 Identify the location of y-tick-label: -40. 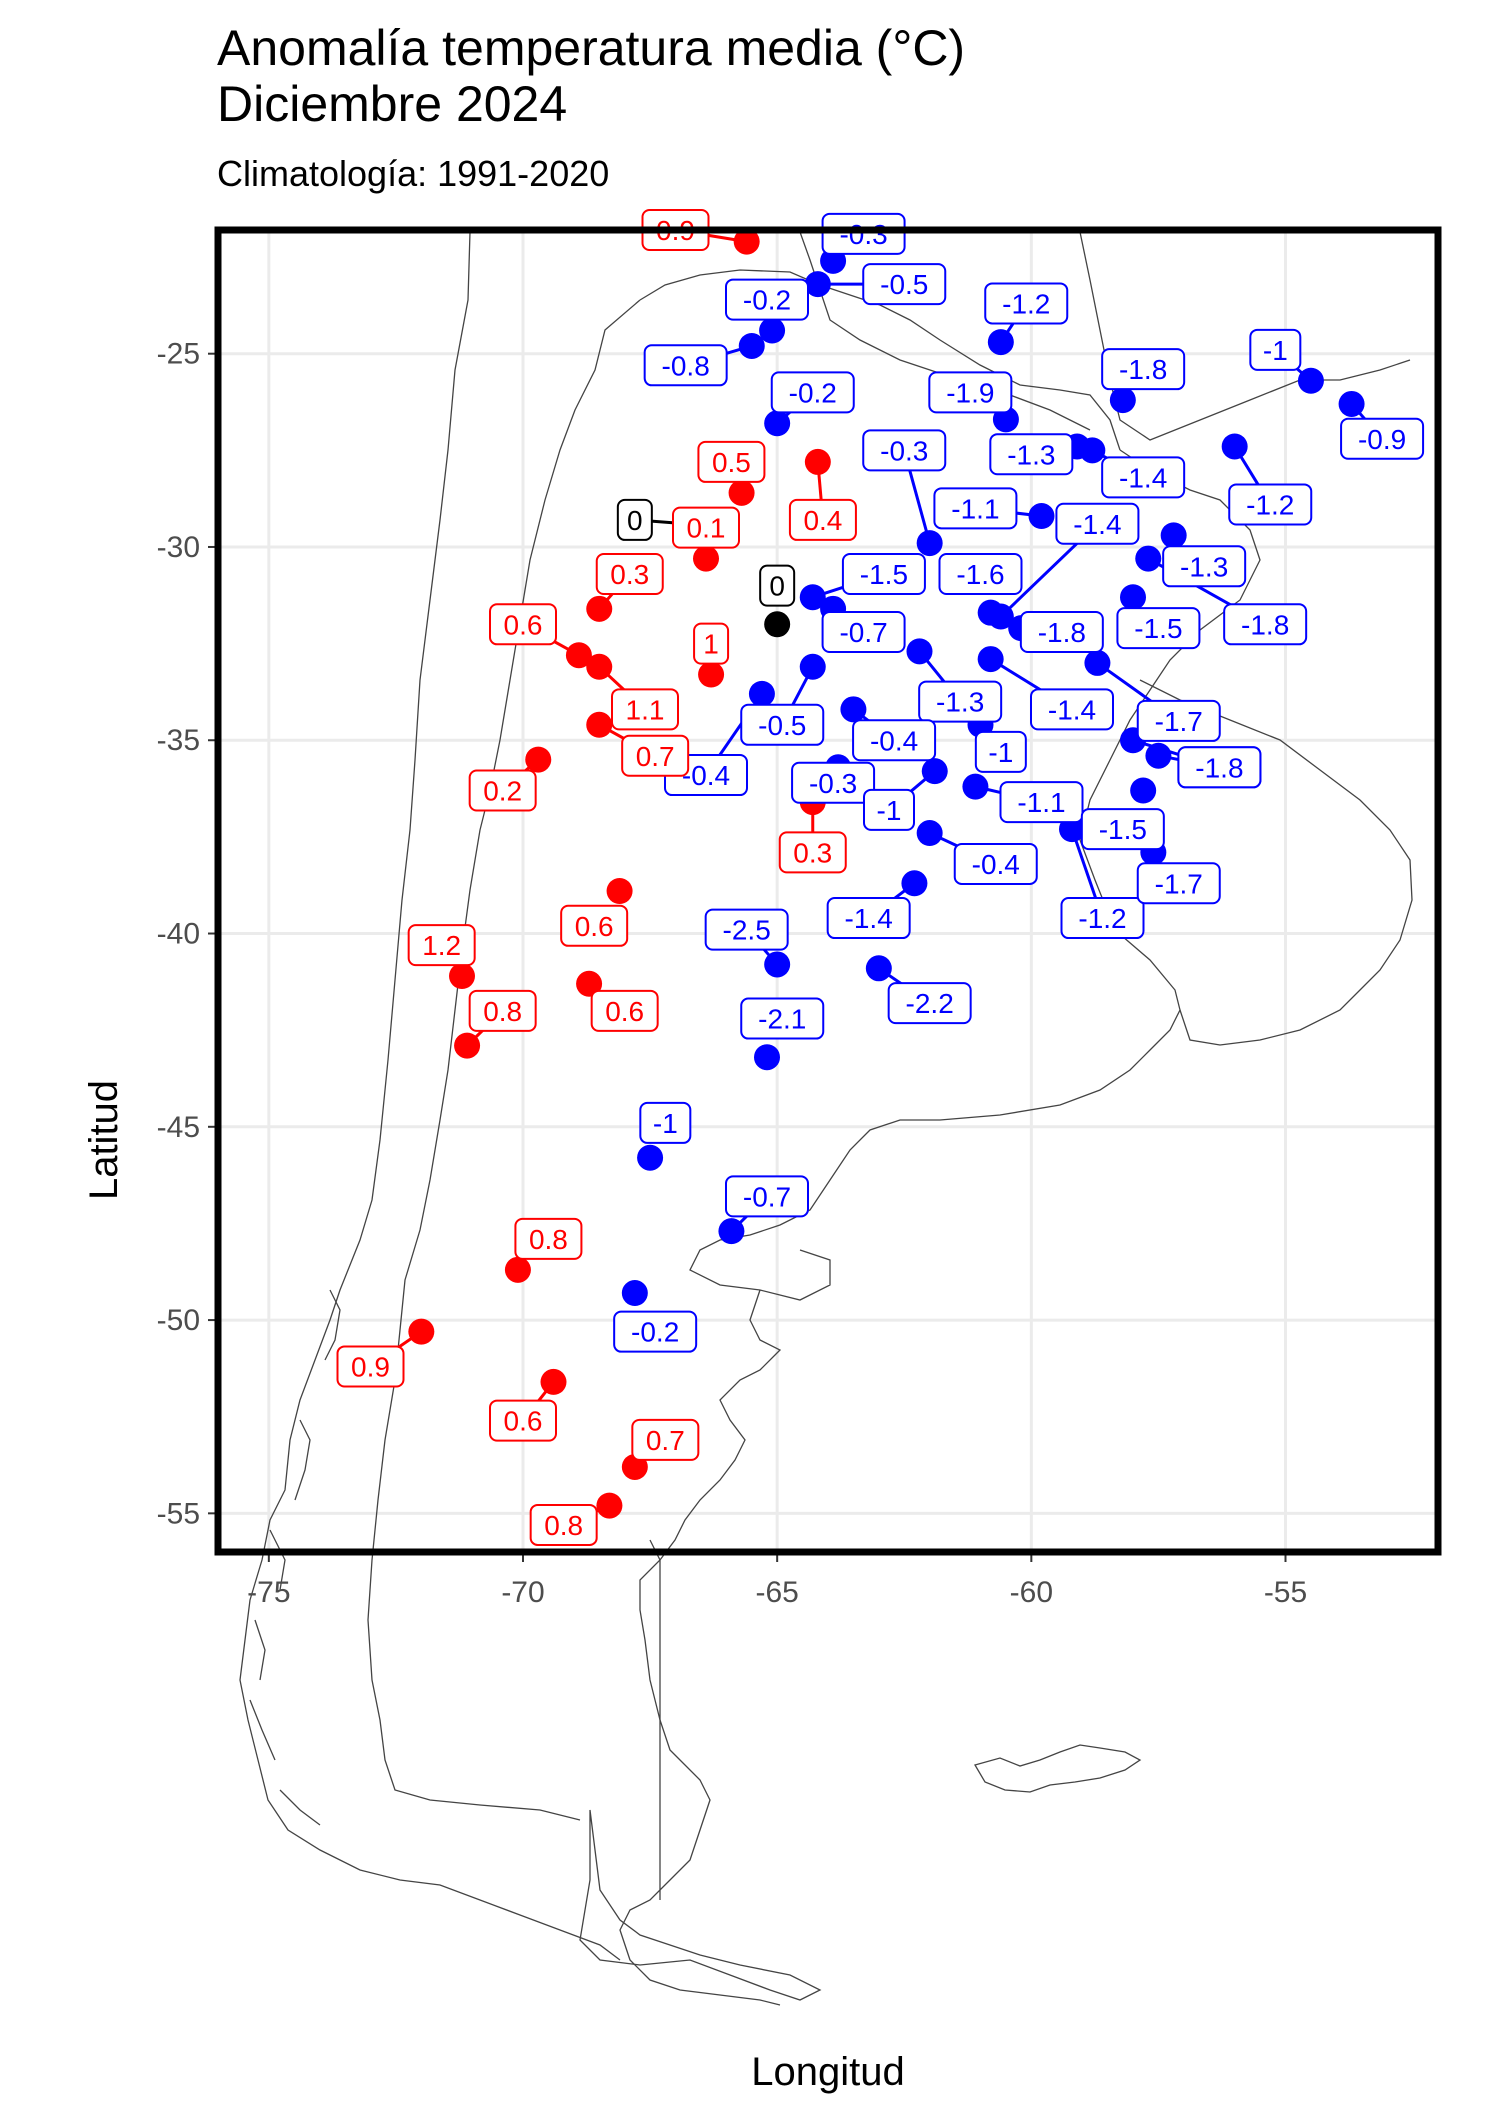
(178, 934).